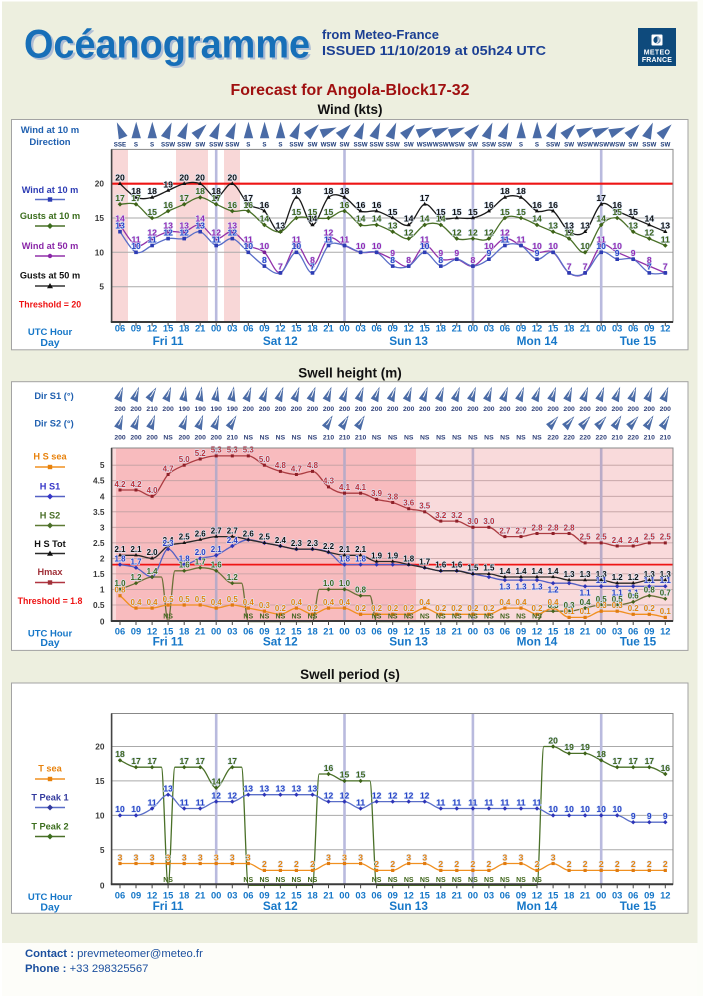 The width and height of the screenshot is (703, 996). I want to click on svg-text: Mon 14, so click(537, 341).